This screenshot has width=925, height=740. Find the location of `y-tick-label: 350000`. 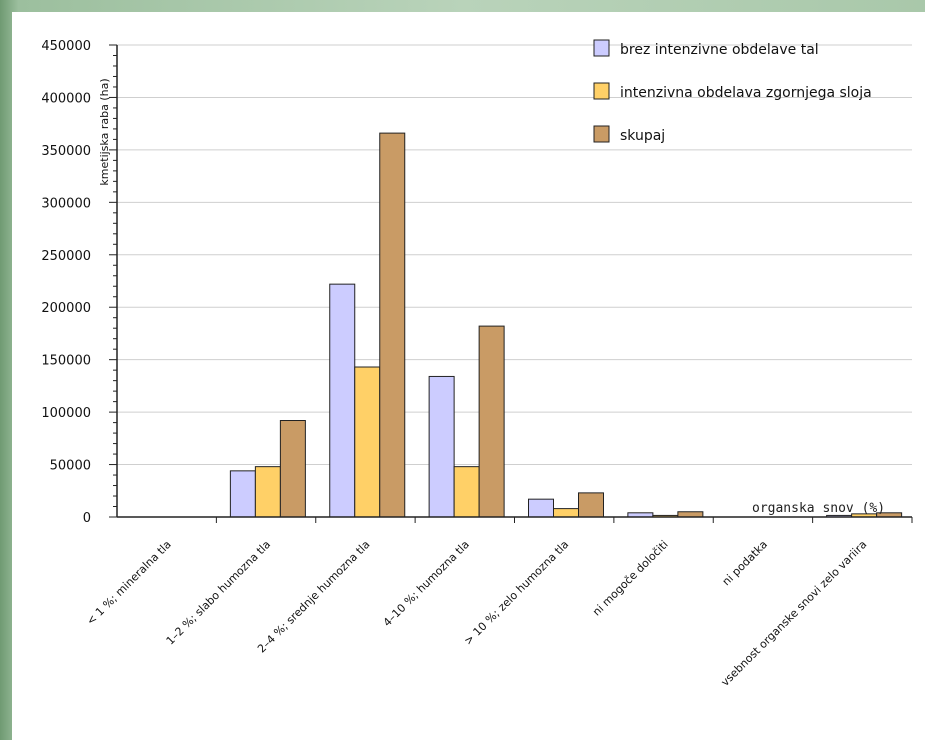

y-tick-label: 350000 is located at coordinates (66, 151).